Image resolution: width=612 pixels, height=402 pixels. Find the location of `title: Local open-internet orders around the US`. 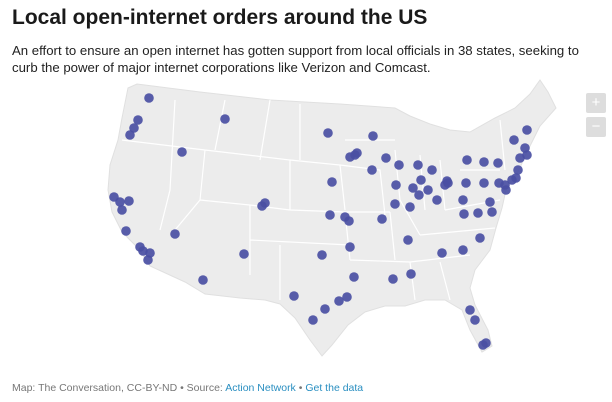

title: Local open-internet orders around the US is located at coordinates (220, 17).